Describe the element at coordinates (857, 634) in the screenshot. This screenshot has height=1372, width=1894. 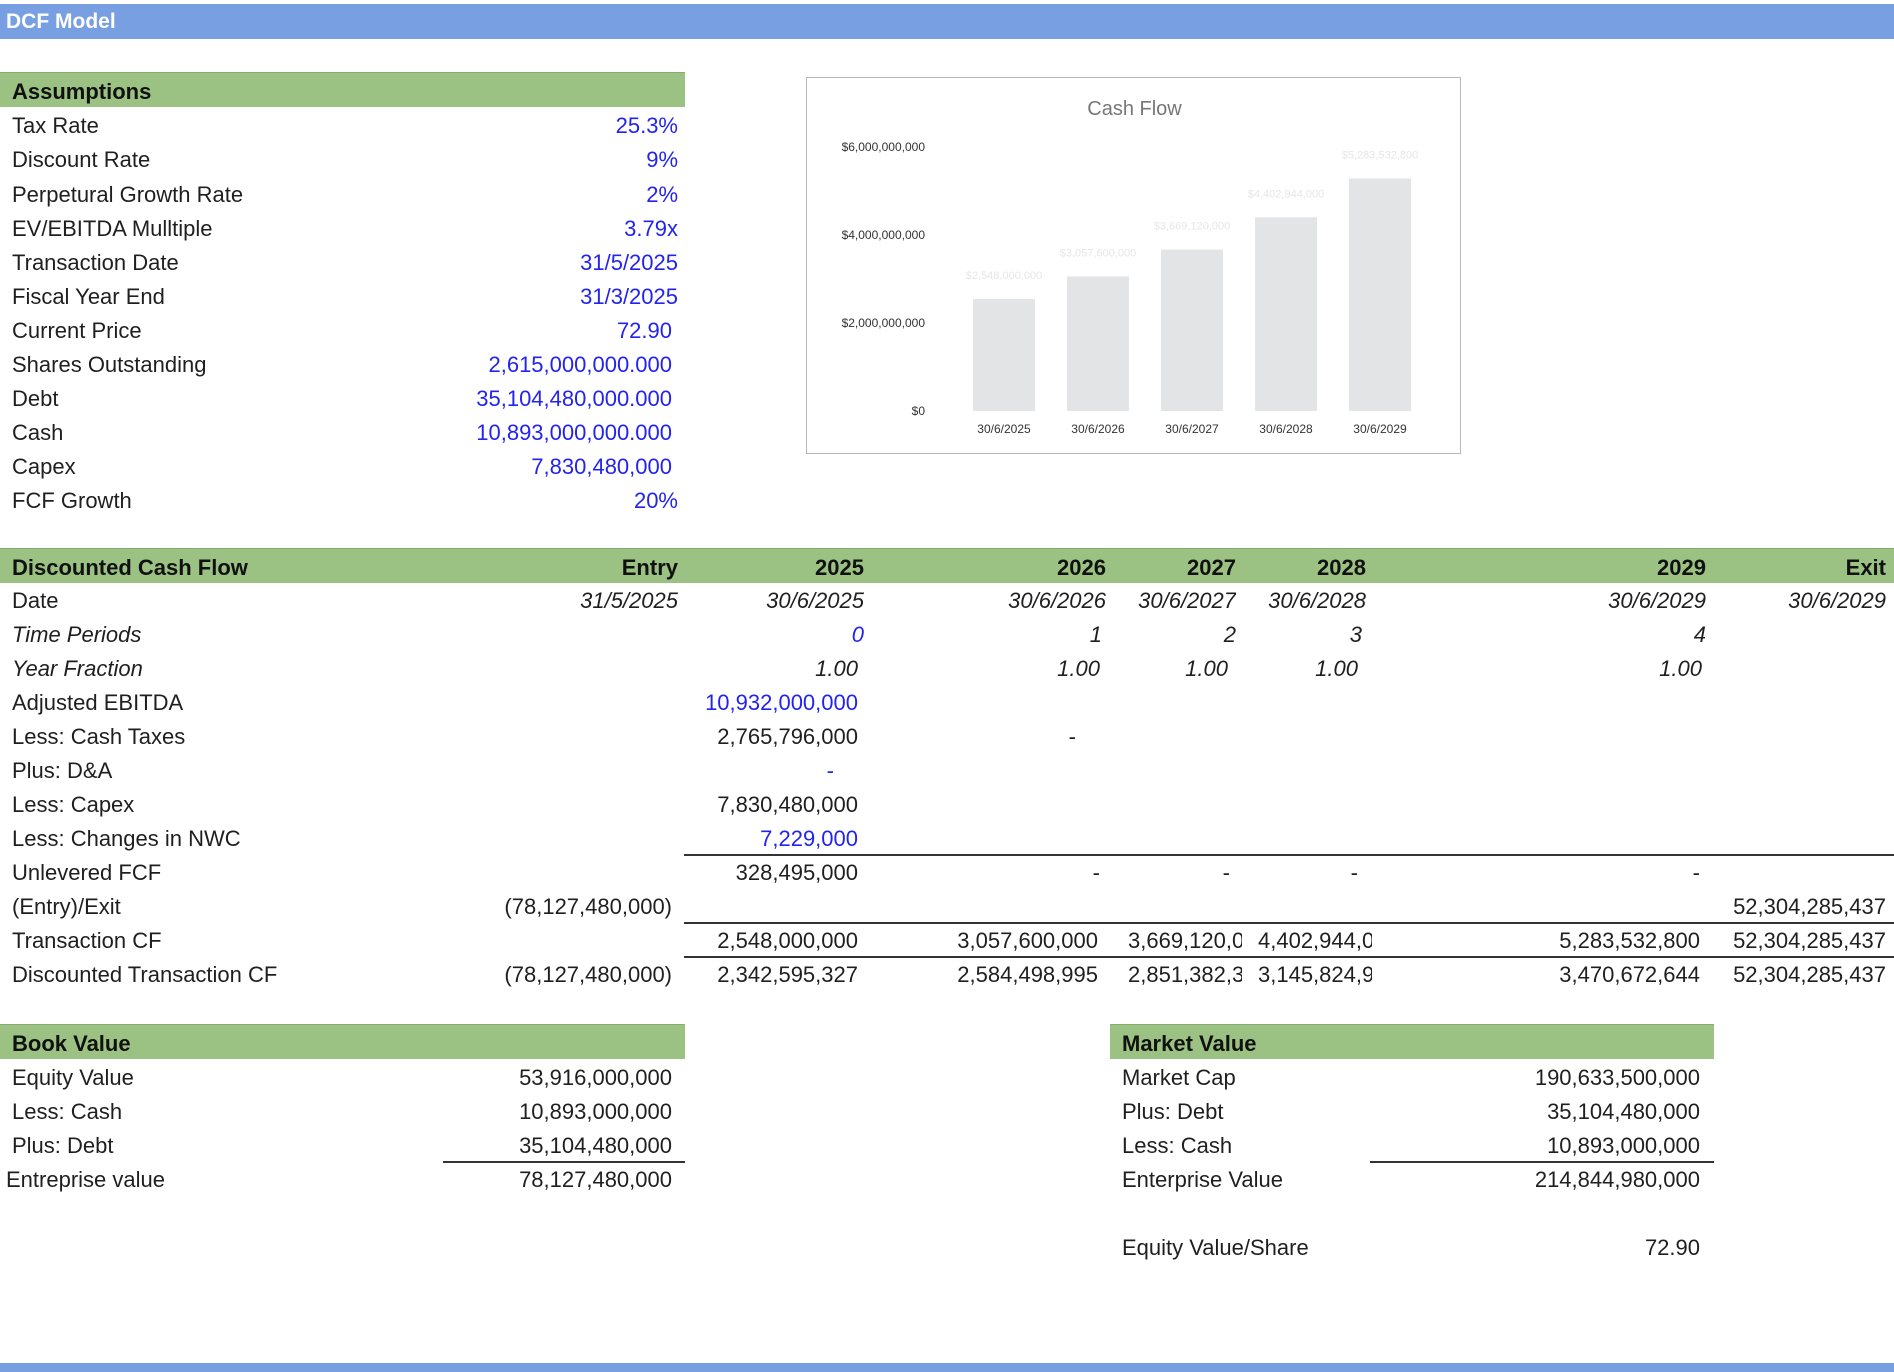
I see `dcf-cell: 0` at that location.